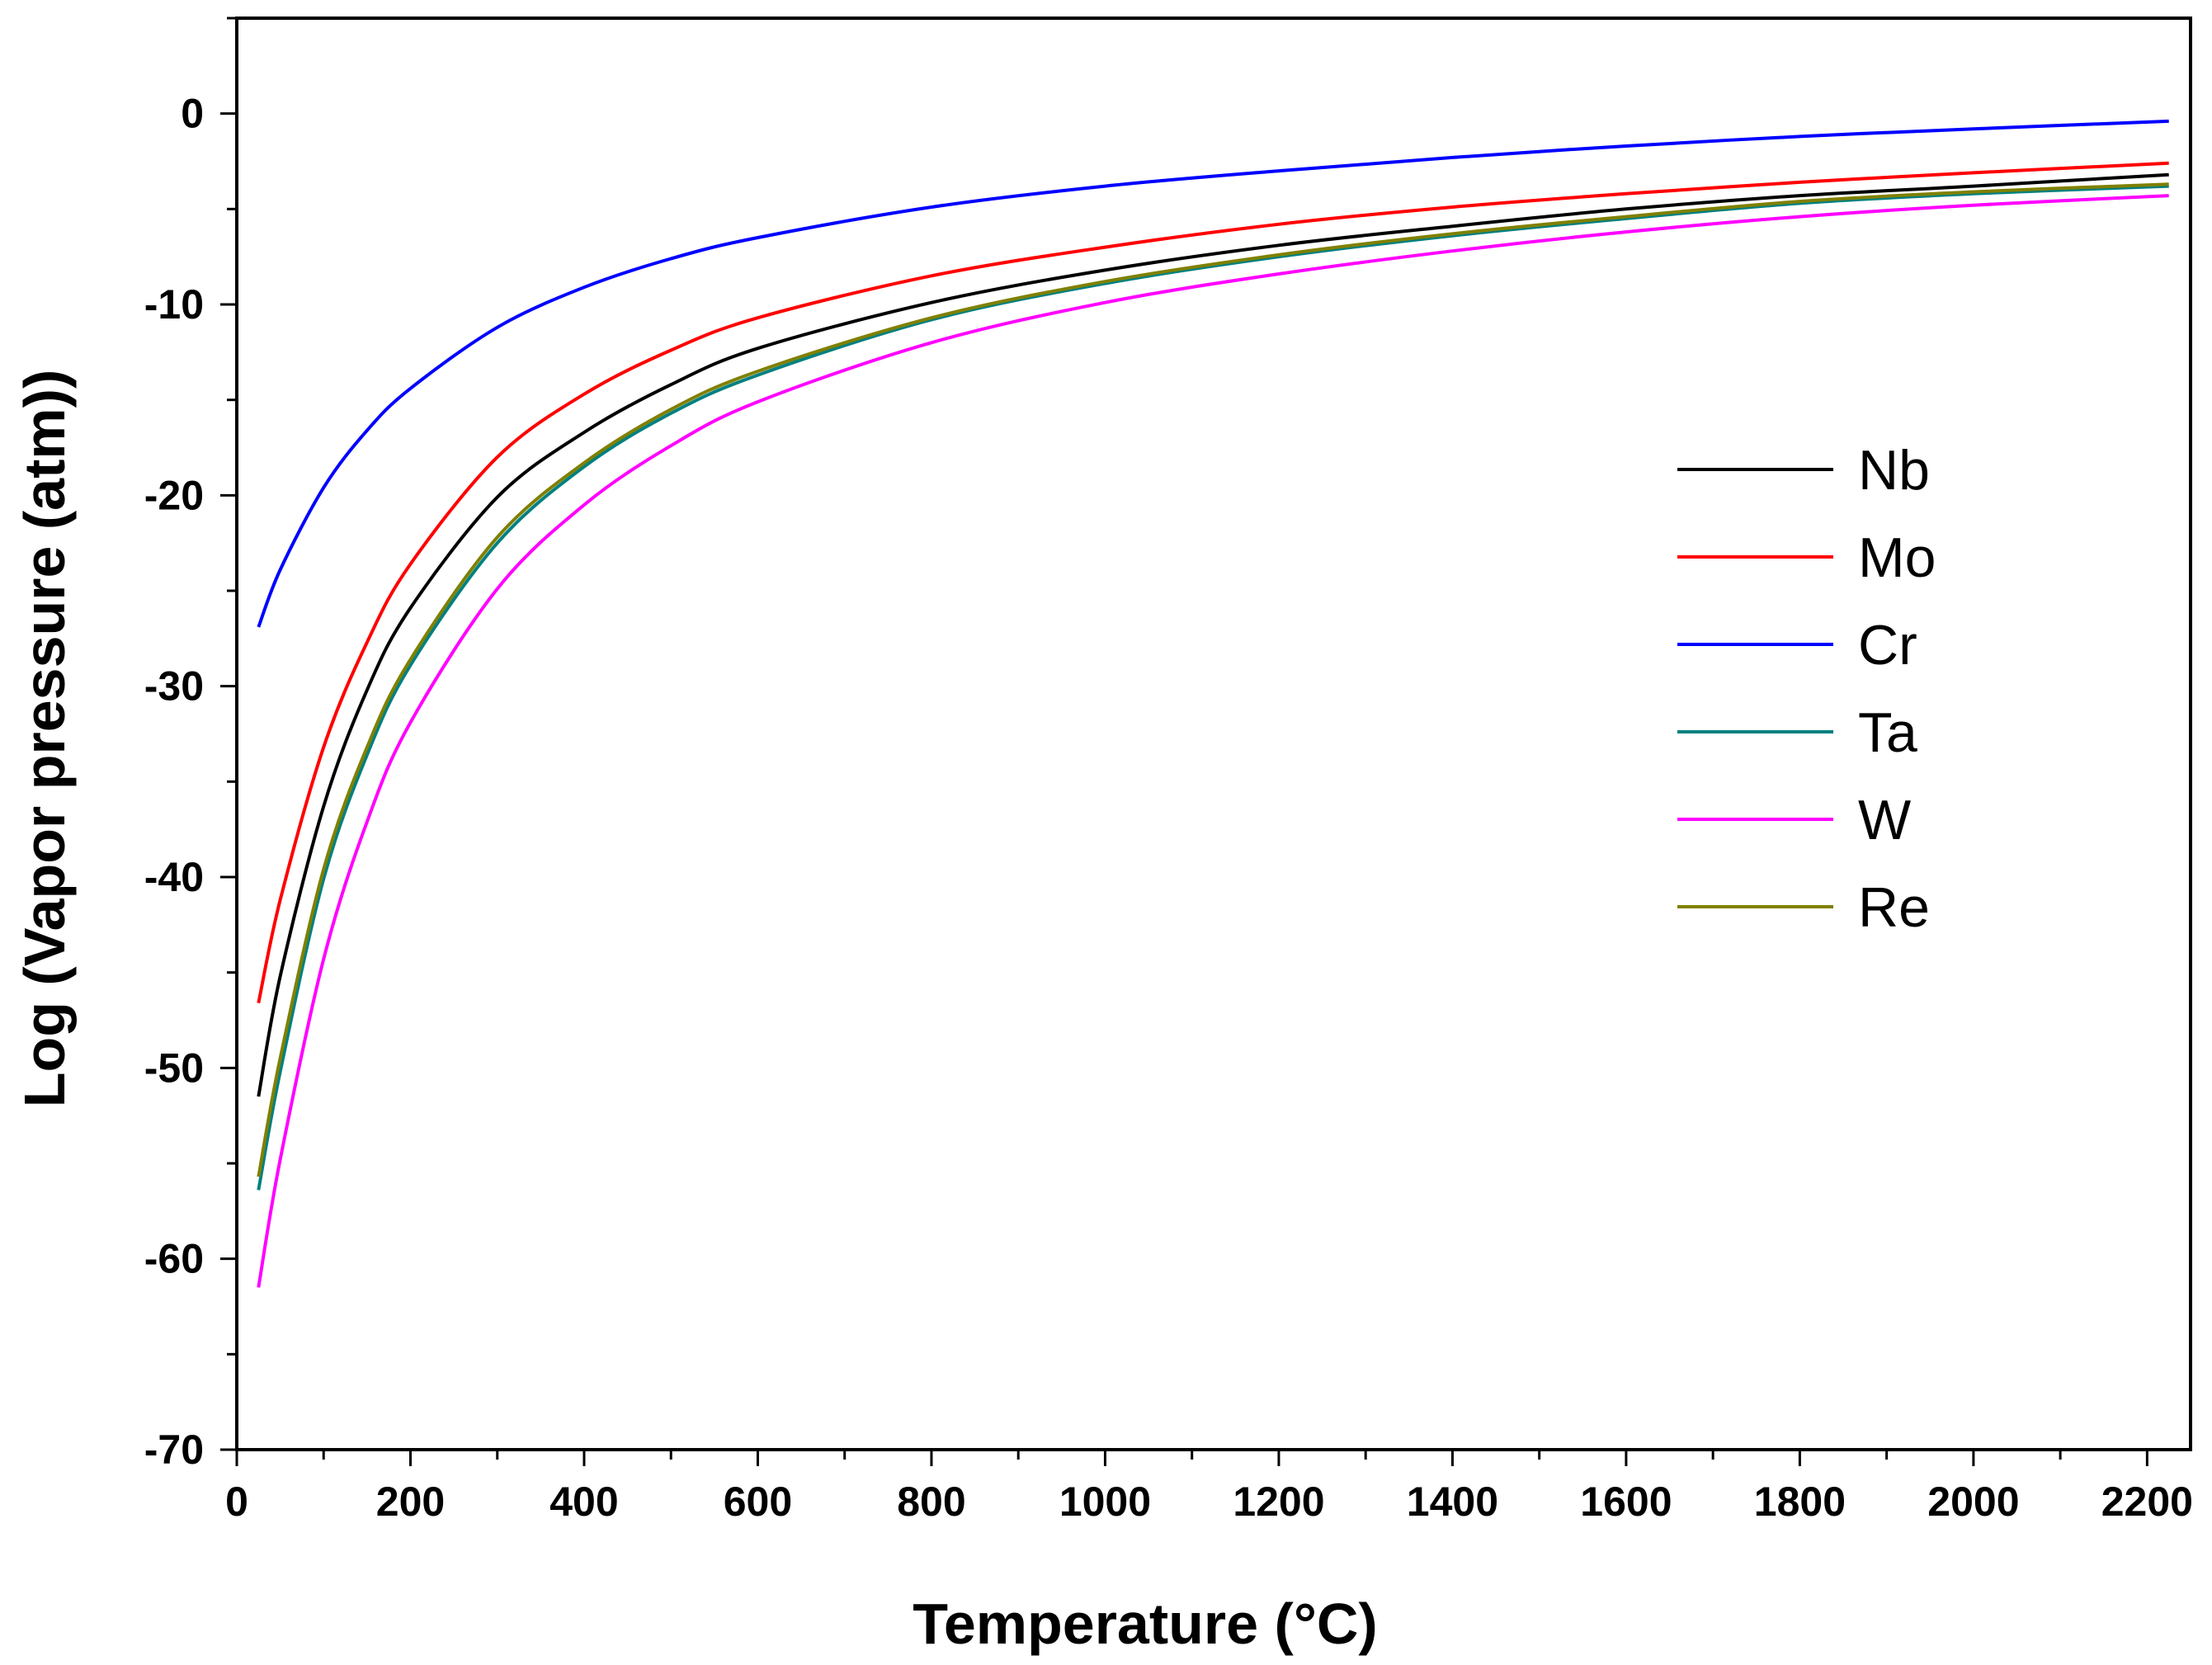 Image resolution: width=2212 pixels, height=1665 pixels. Describe the element at coordinates (758, 1502) in the screenshot. I see `x-tick-label: 600` at that location.